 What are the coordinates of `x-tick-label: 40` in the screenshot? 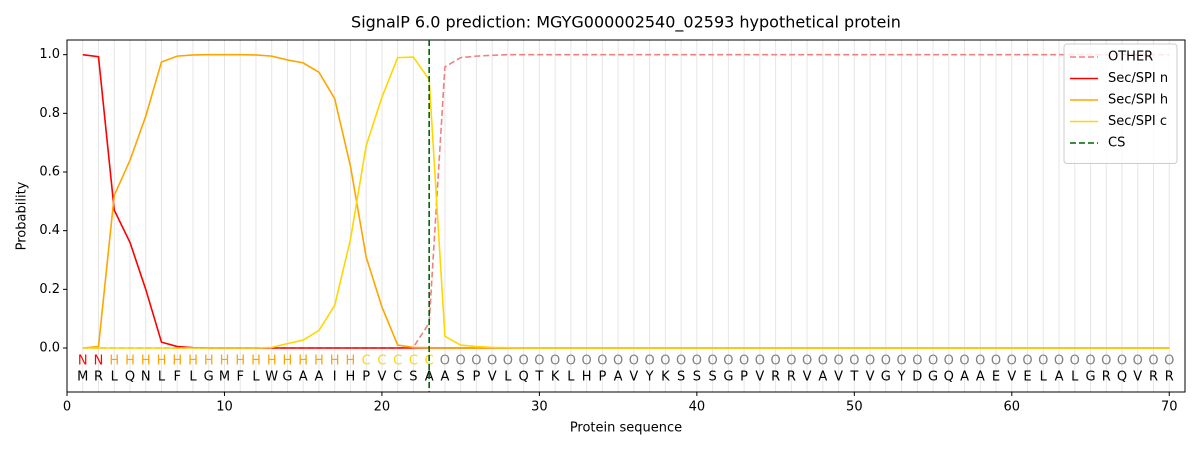 It's located at (697, 407).